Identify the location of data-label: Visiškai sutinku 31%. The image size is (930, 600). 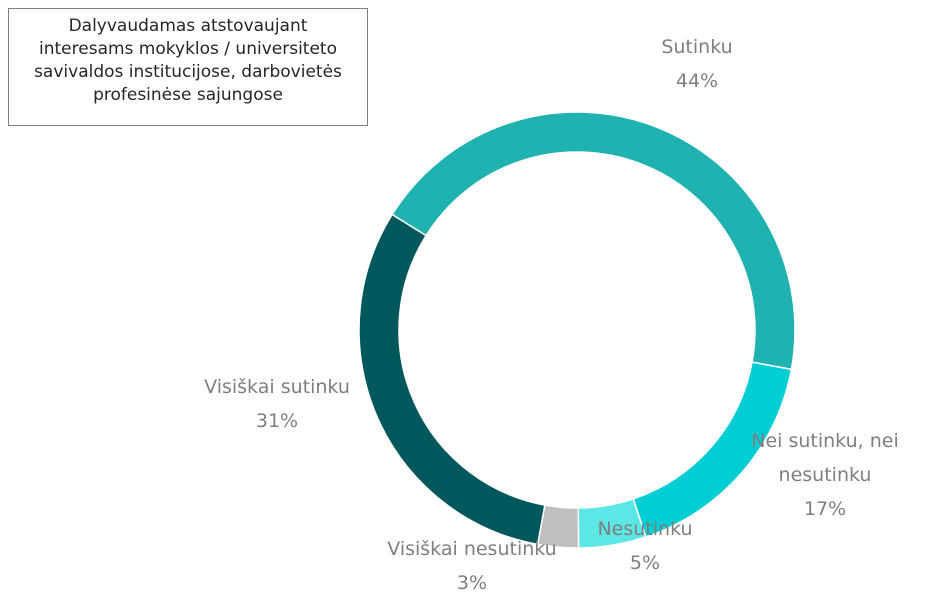
(277, 404).